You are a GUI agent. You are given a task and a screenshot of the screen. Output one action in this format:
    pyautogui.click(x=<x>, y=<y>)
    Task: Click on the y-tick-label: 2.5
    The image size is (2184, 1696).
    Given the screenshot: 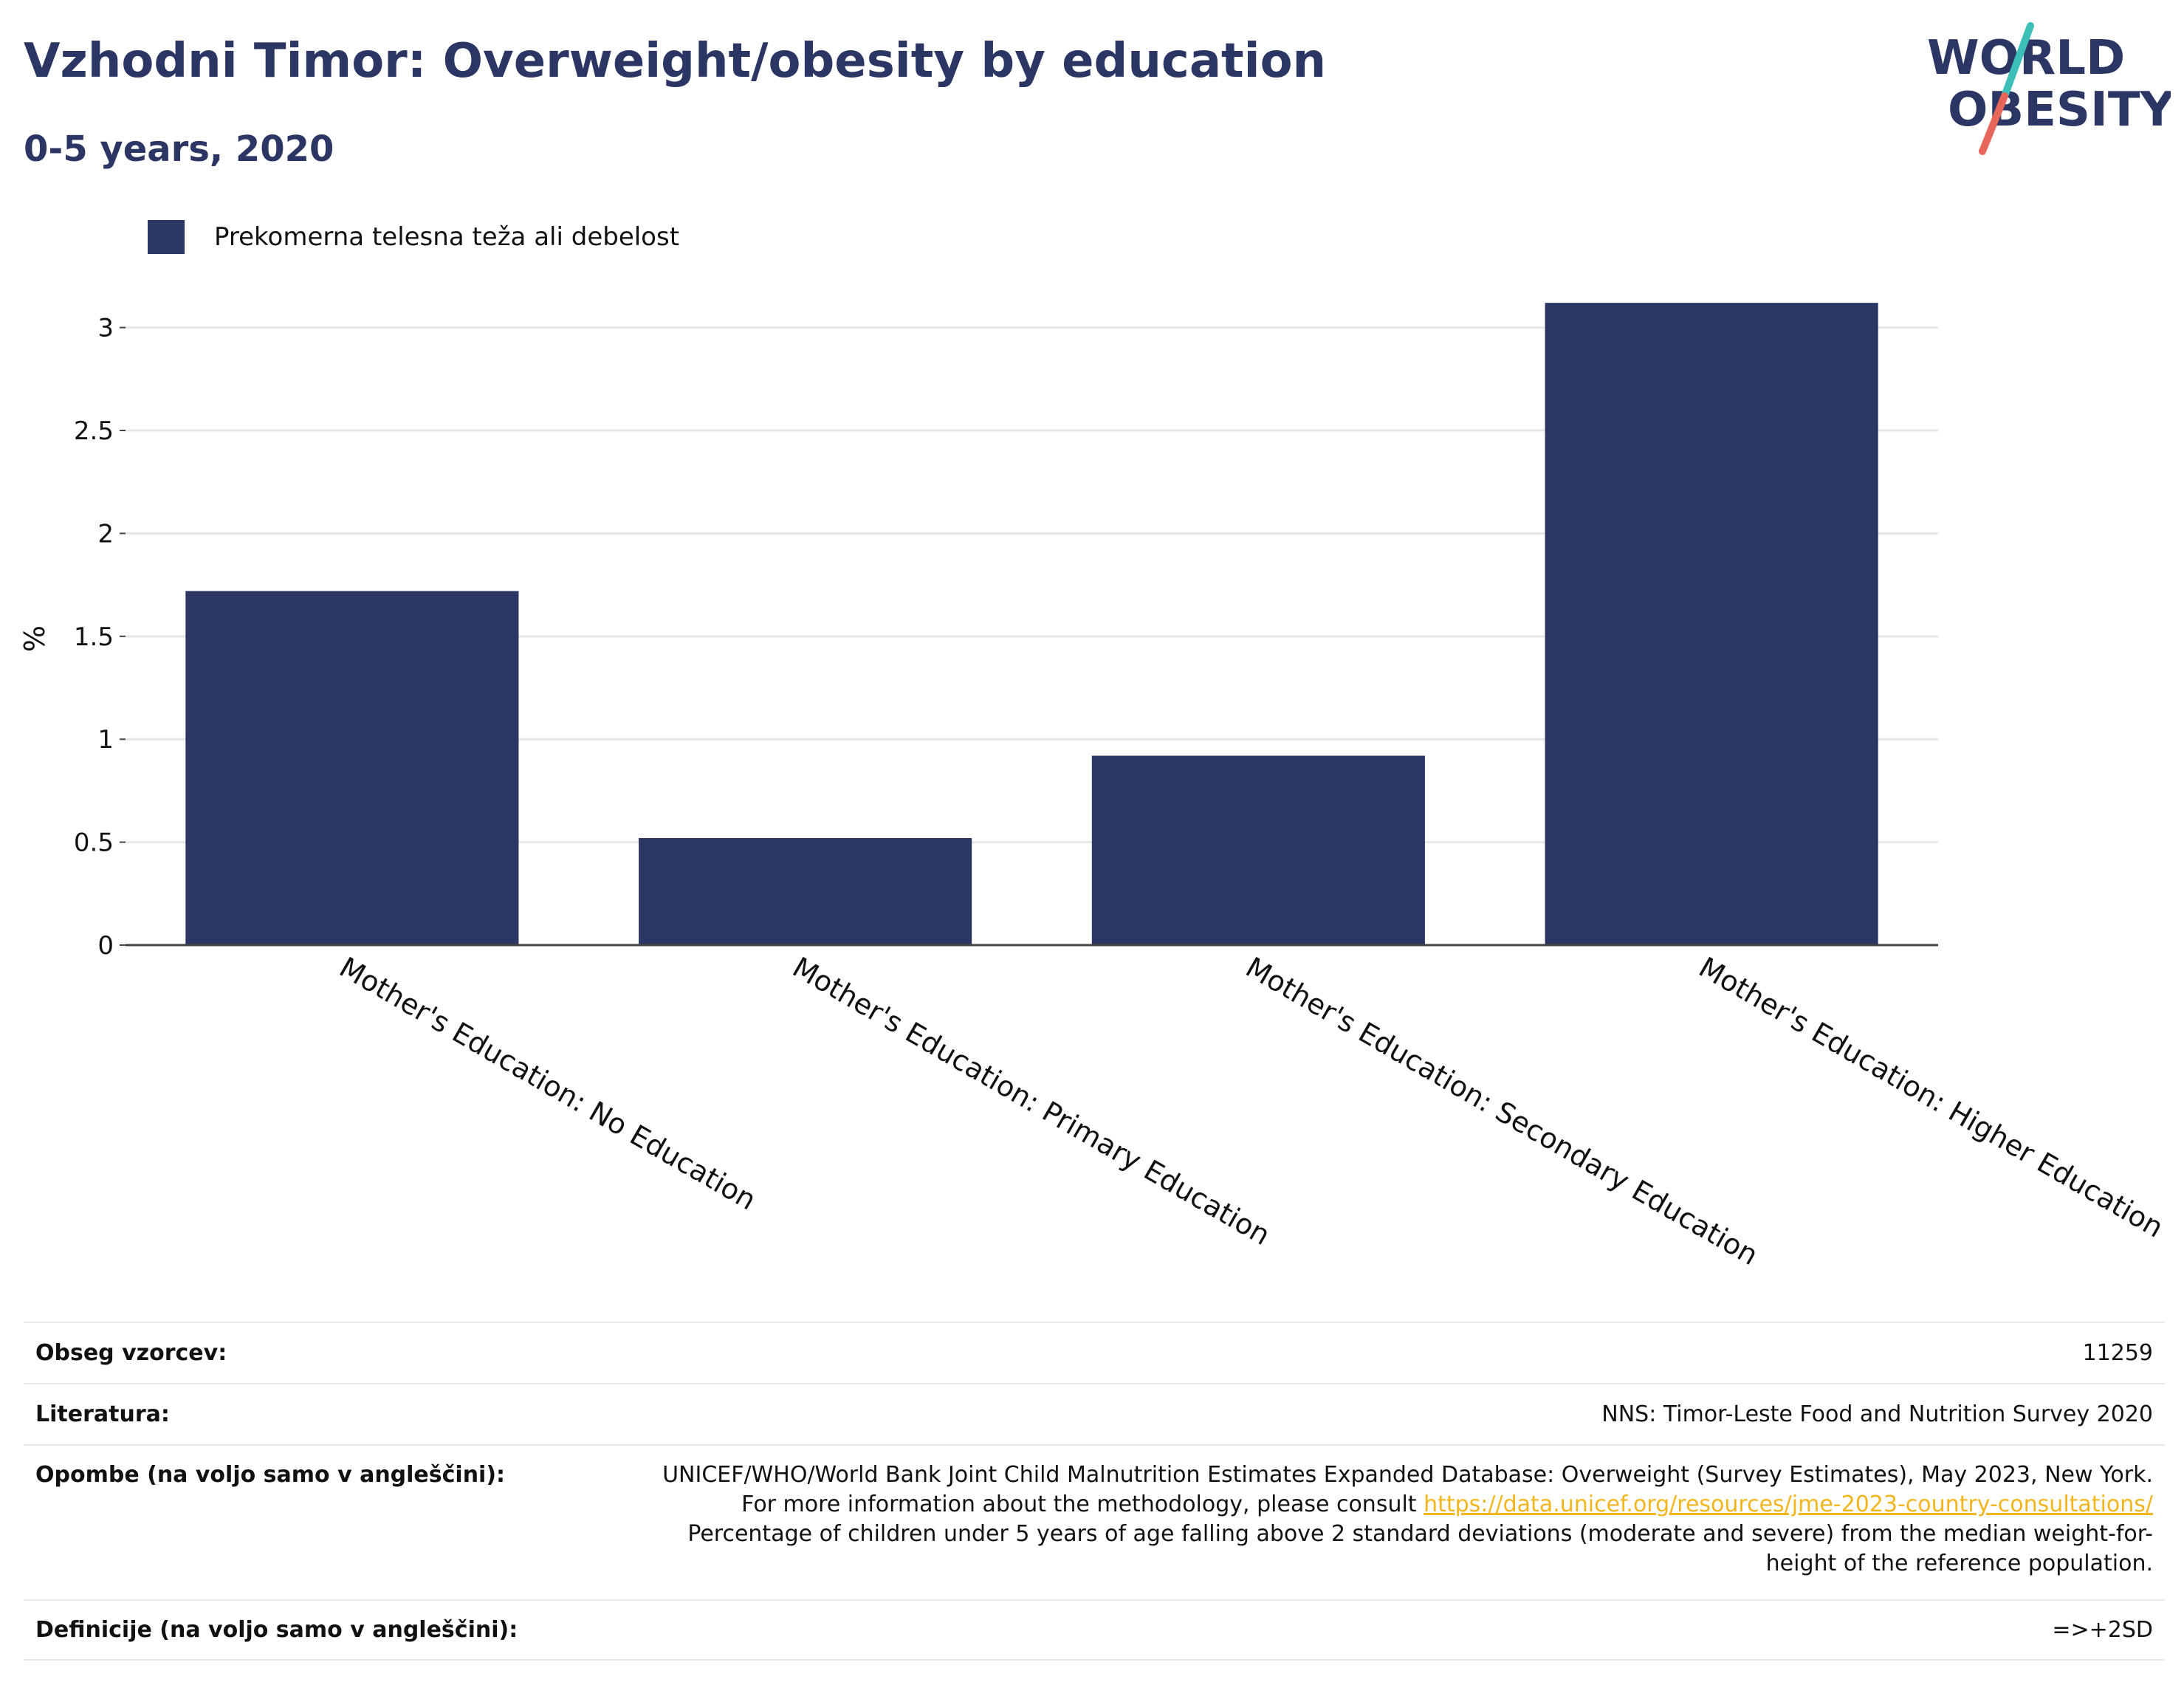 What is the action you would take?
    pyautogui.click(x=94, y=431)
    